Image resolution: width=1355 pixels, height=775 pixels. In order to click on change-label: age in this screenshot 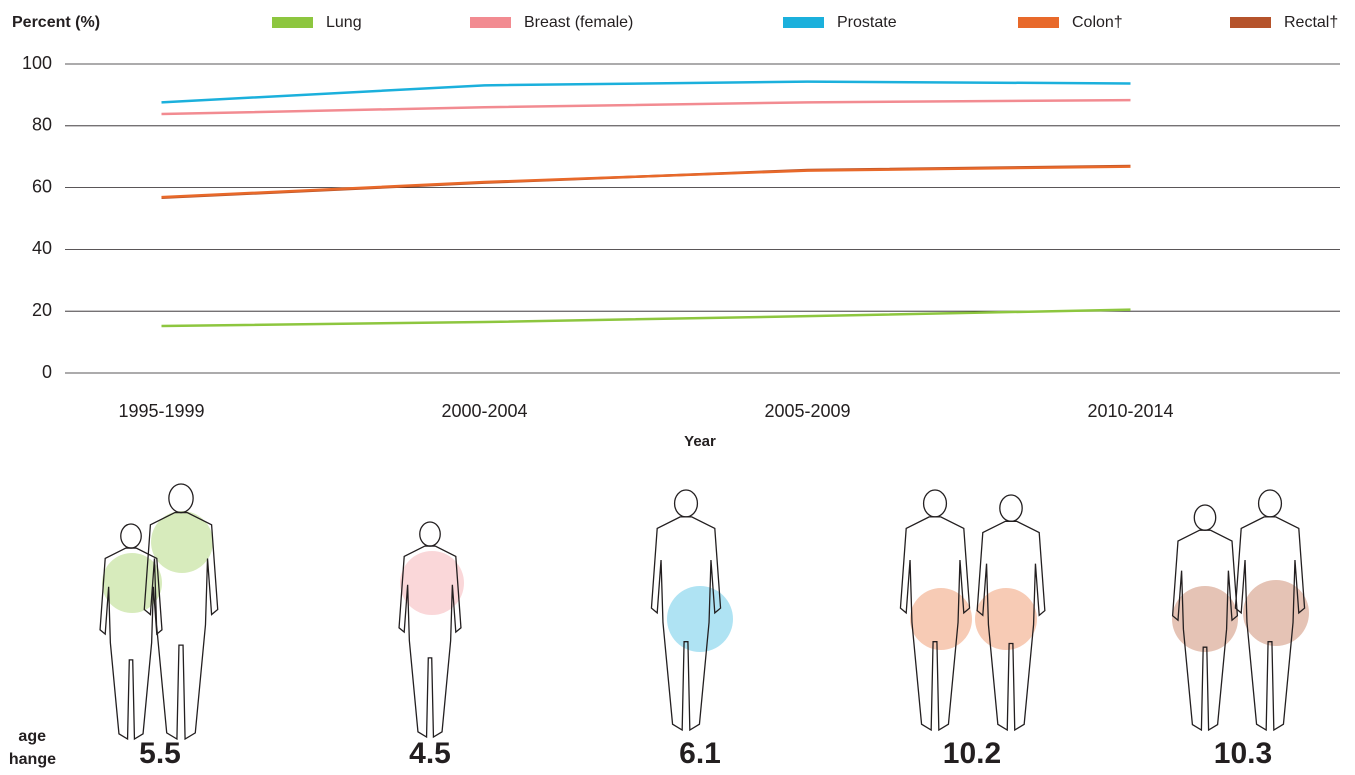, I will do `click(32, 736)`.